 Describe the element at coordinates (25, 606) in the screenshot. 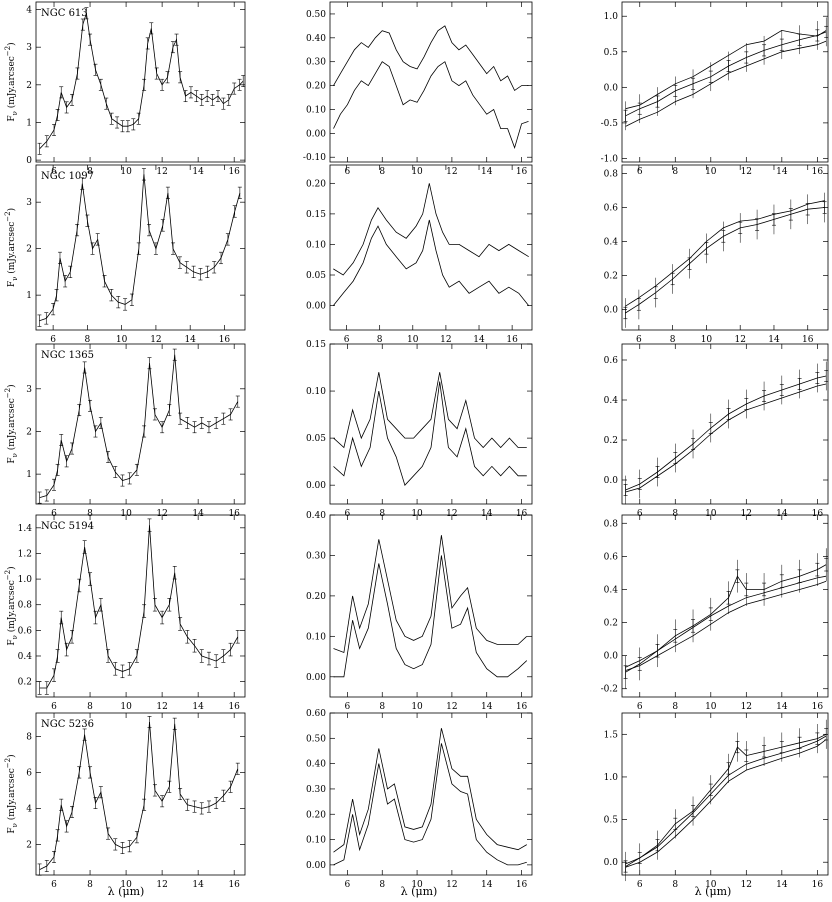

I see `y-tick-label: 0.8` at that location.